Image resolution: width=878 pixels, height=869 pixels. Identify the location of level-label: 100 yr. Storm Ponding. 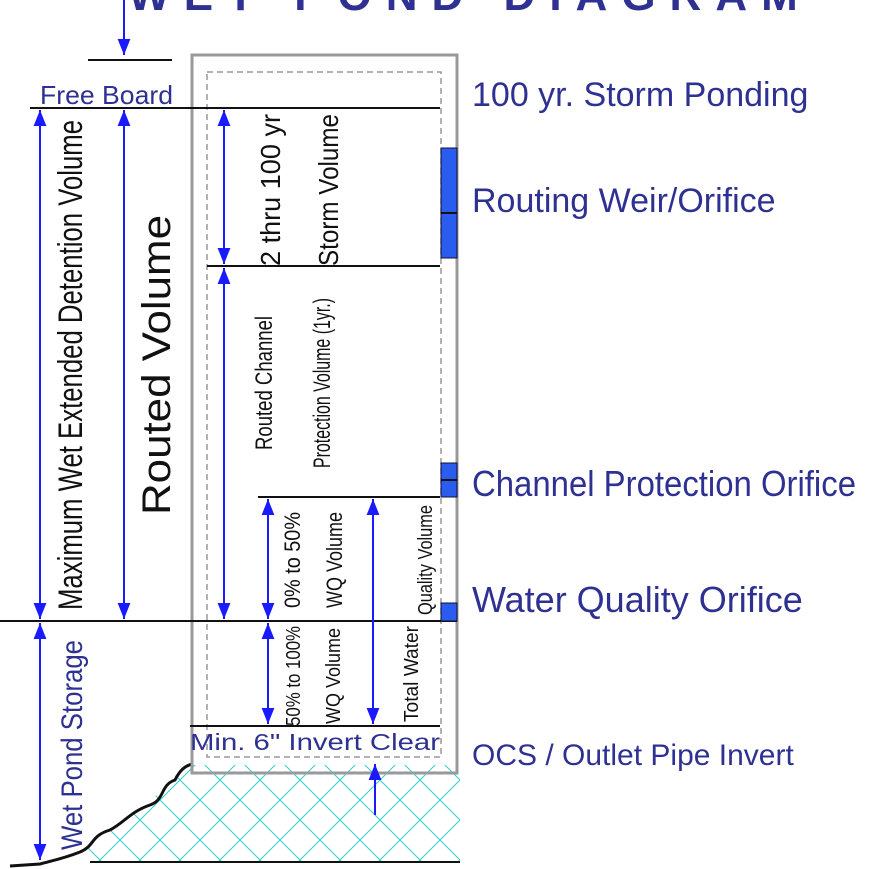
(640, 95).